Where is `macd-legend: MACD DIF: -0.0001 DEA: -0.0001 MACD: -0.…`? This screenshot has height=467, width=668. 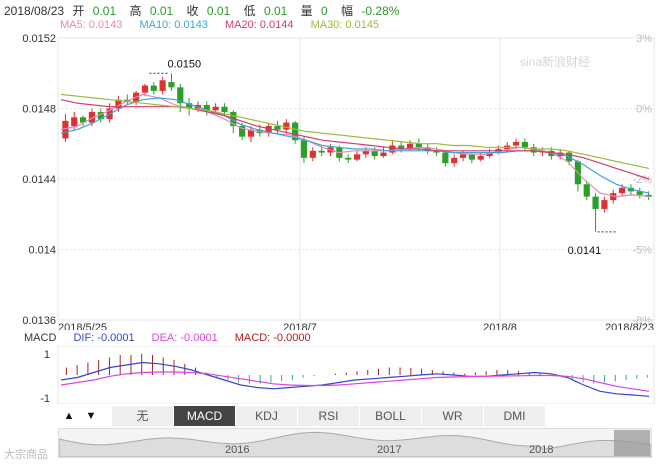
macd-legend: MACD DIF: -0.0001 DEA: -0.0001 MACD: -0.… is located at coordinates (174, 338).